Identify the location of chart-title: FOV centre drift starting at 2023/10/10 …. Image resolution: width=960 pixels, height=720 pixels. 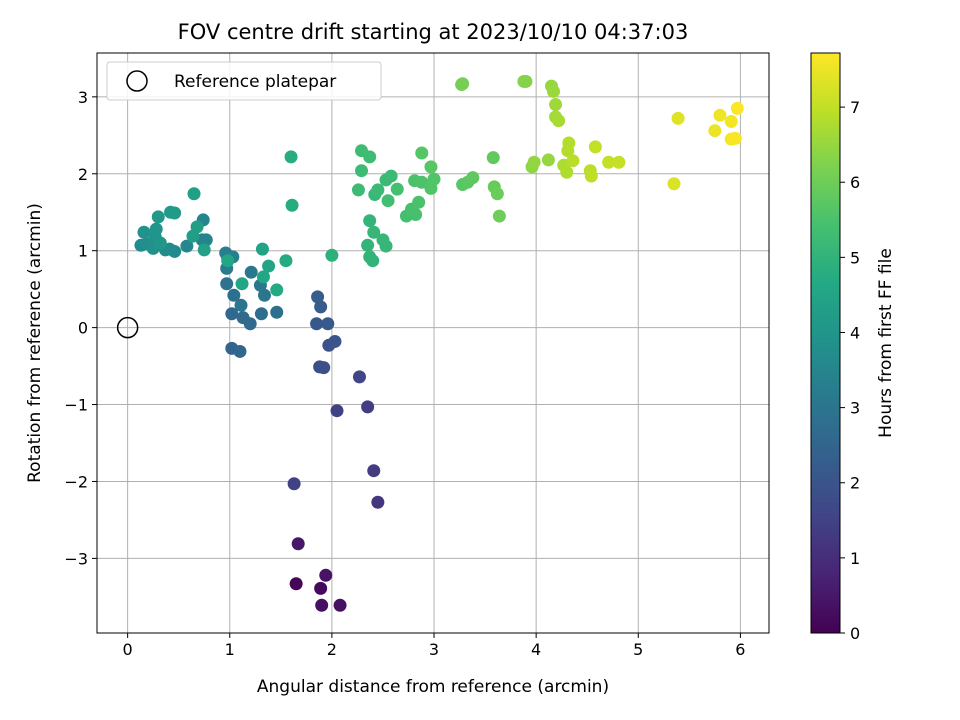
(433, 32).